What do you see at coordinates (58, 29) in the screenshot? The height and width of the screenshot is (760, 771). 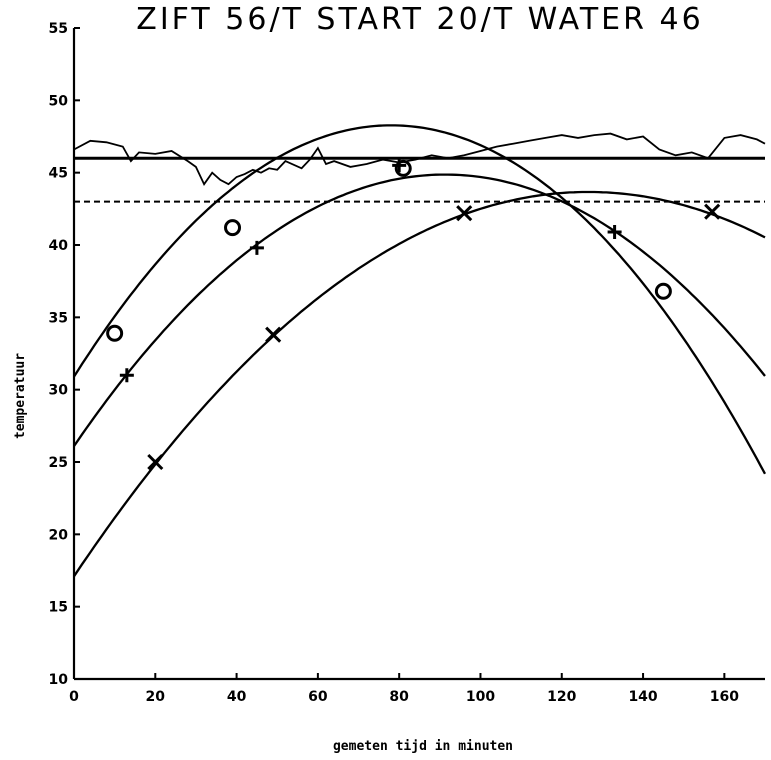 I see `y-tick-label: 55` at bounding box center [58, 29].